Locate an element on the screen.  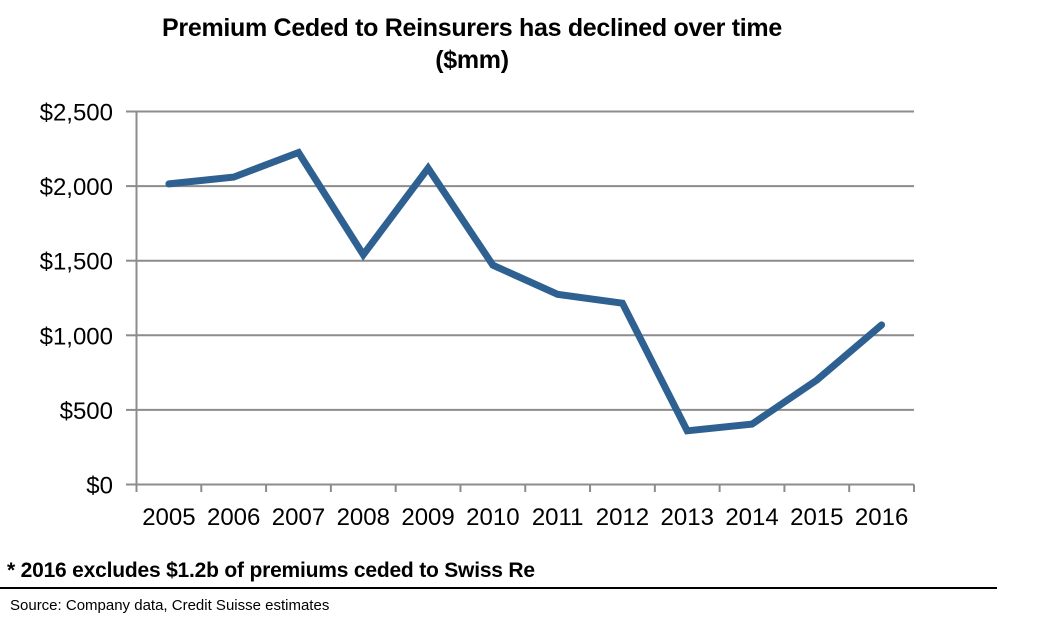
x-tick-label: 2011 is located at coordinates (558, 517).